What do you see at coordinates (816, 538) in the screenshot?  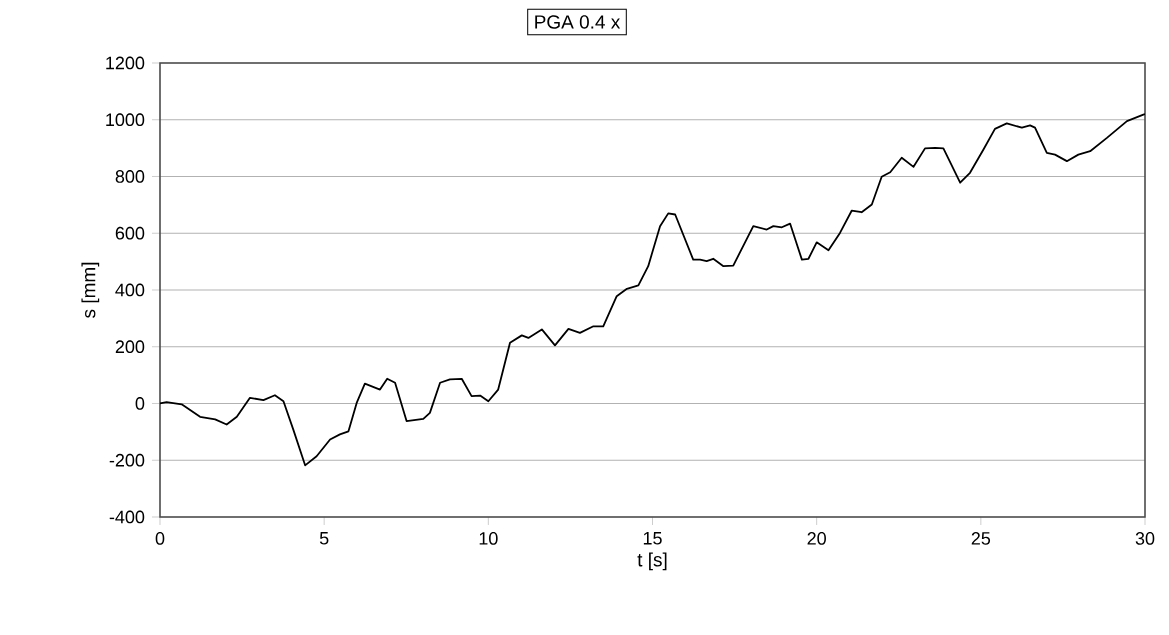 I see `x-tick-label: 20` at bounding box center [816, 538].